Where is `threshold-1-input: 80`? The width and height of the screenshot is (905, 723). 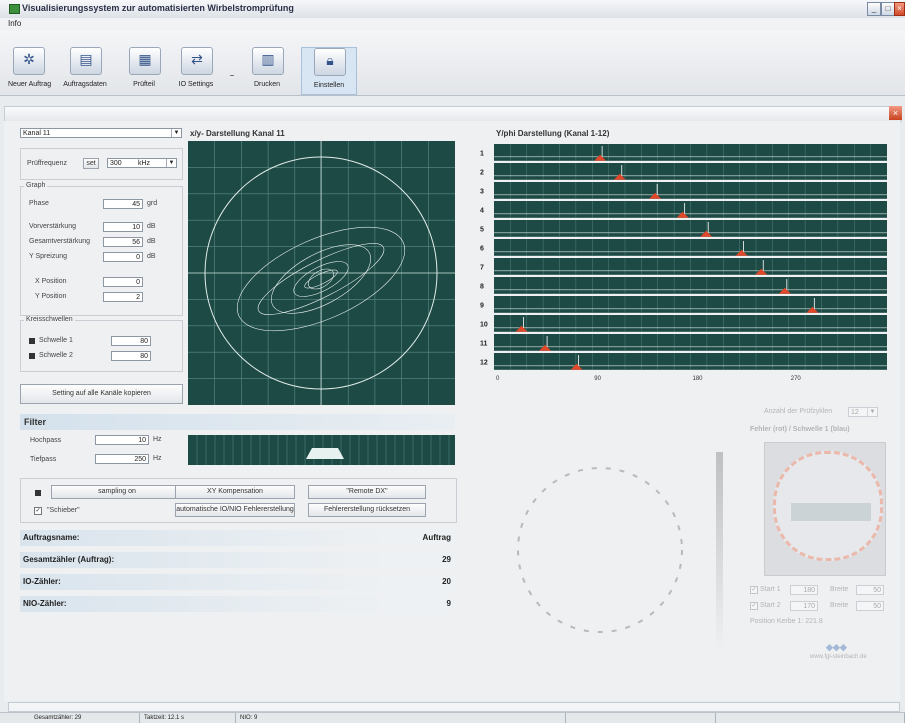
threshold-1-input: 80 is located at coordinates (131, 341).